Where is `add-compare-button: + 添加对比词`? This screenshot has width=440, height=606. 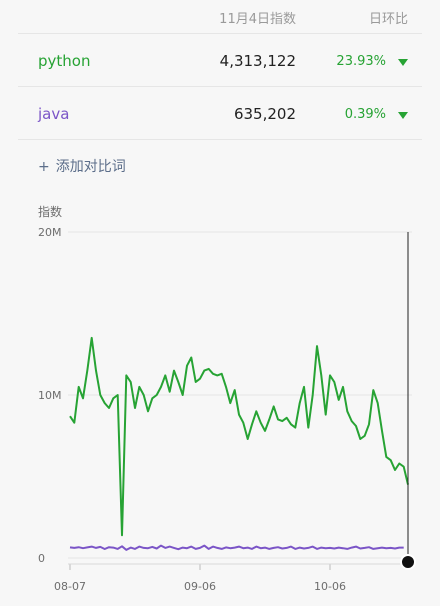
add-compare-button: + 添加对比词 is located at coordinates (82, 166).